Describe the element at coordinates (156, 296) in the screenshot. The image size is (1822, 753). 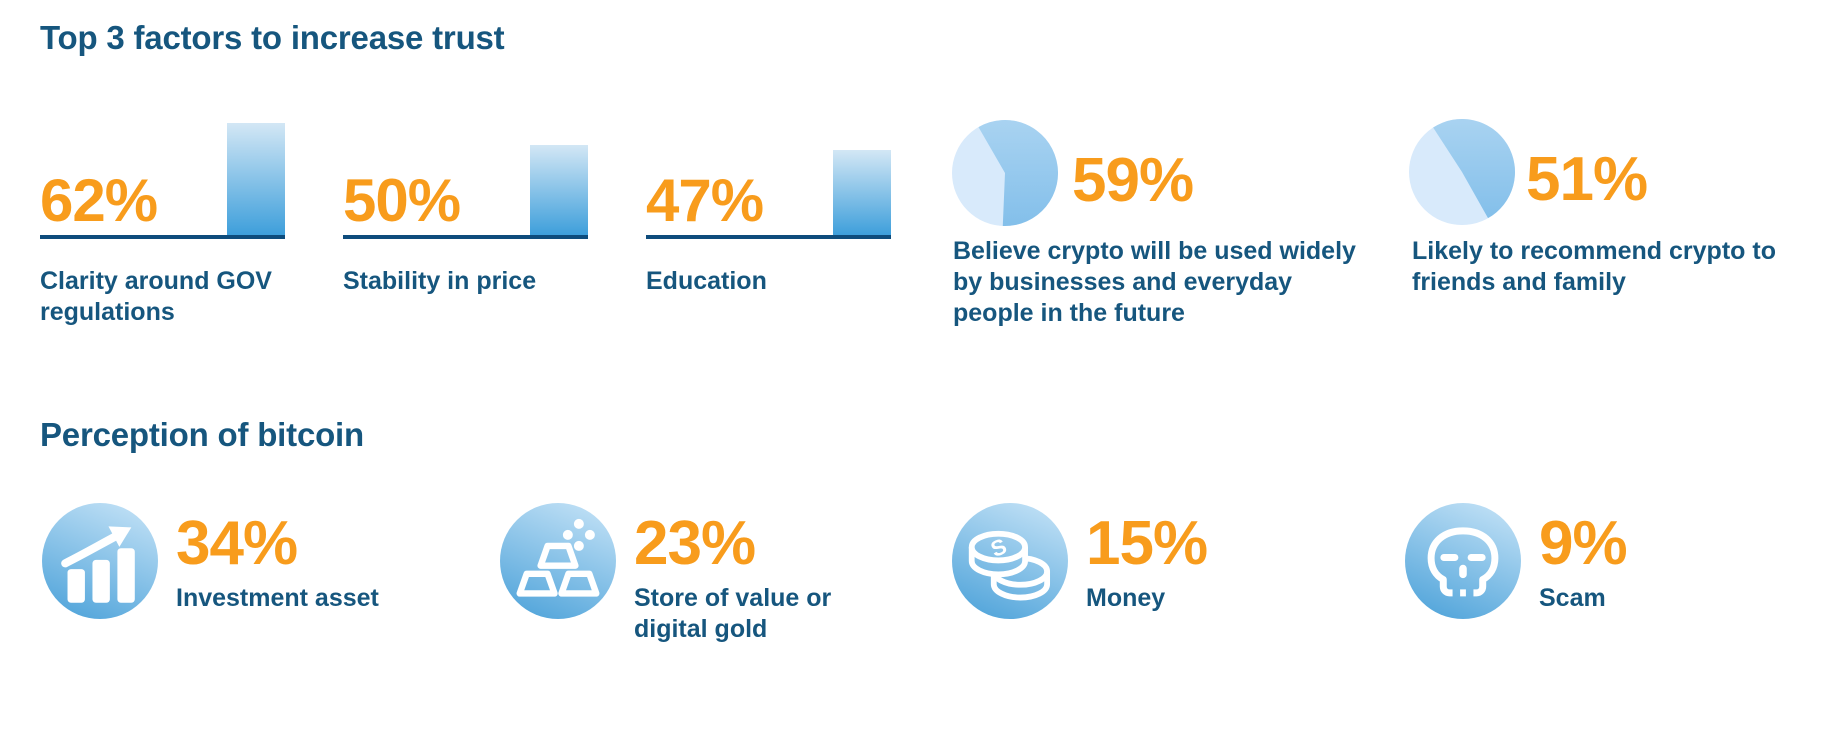
I see `bar-label: Clarity around GOV regulations` at that location.